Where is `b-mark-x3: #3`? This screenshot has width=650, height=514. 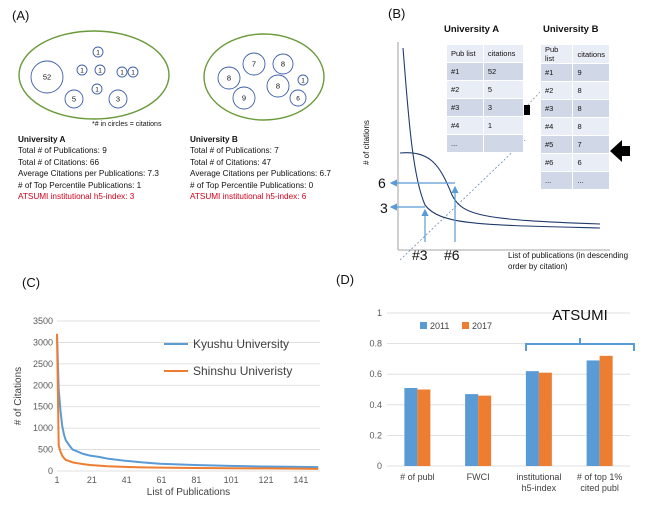
b-mark-x3: #3 is located at coordinates (420, 255).